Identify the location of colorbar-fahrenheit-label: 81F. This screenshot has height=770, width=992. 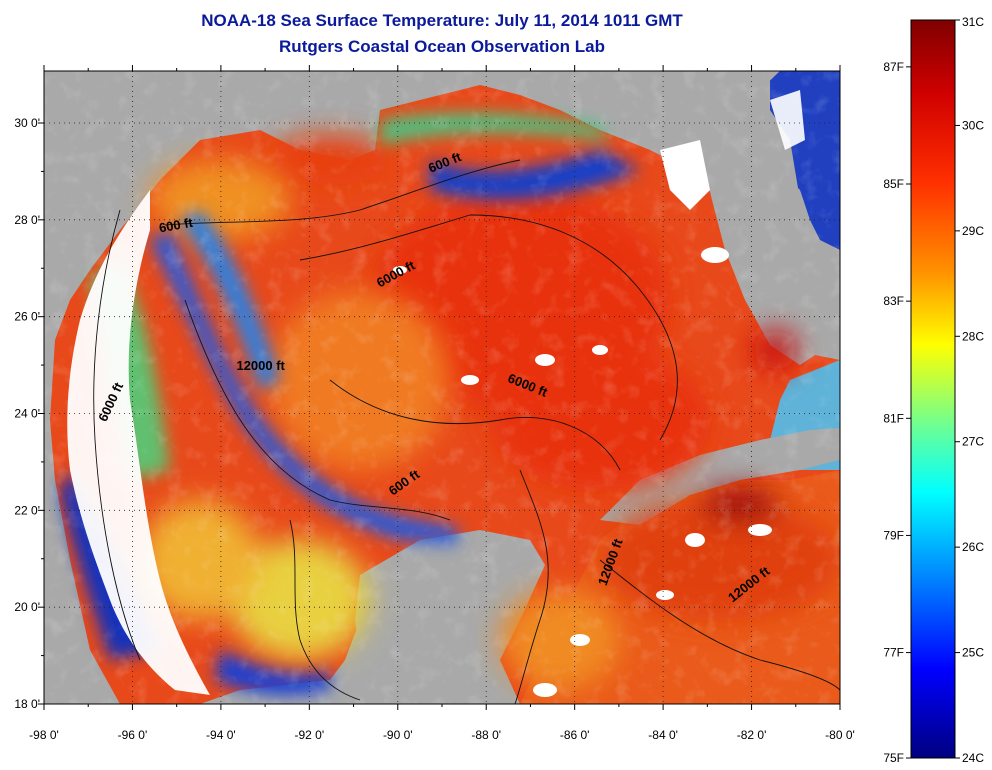
(893, 418).